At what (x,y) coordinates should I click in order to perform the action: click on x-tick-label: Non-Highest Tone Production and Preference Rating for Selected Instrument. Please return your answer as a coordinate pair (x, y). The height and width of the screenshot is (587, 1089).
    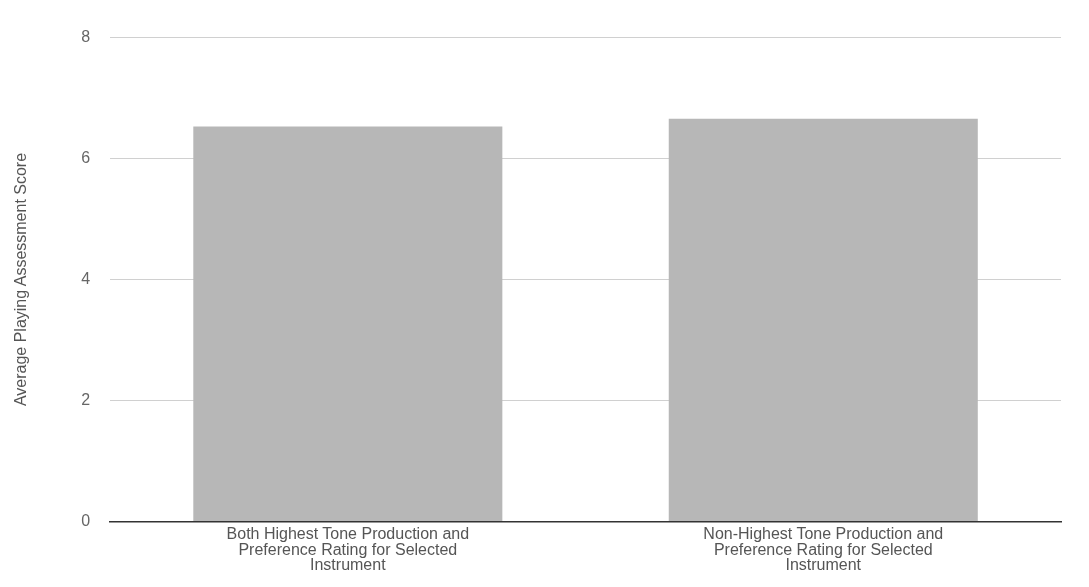
    Looking at the image, I should click on (823, 549).